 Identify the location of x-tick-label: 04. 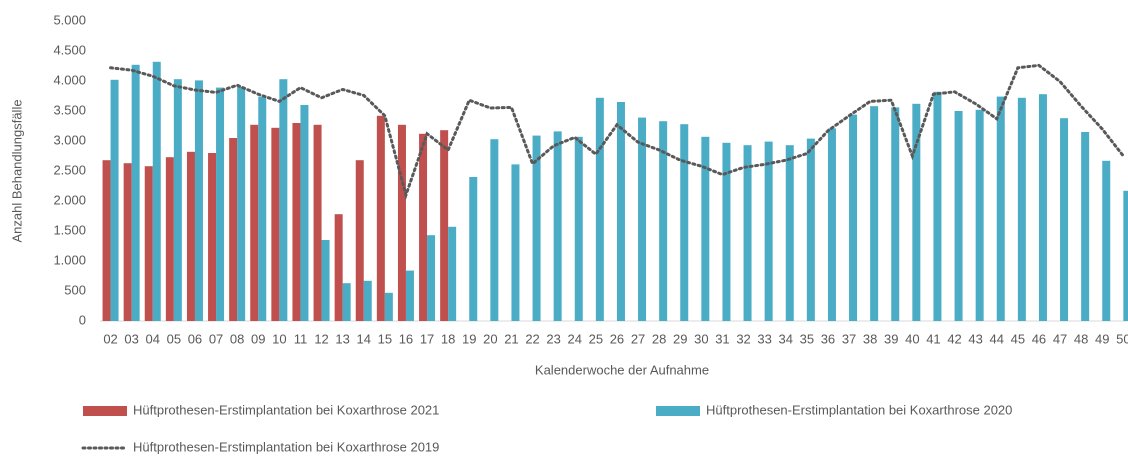
(153, 338).